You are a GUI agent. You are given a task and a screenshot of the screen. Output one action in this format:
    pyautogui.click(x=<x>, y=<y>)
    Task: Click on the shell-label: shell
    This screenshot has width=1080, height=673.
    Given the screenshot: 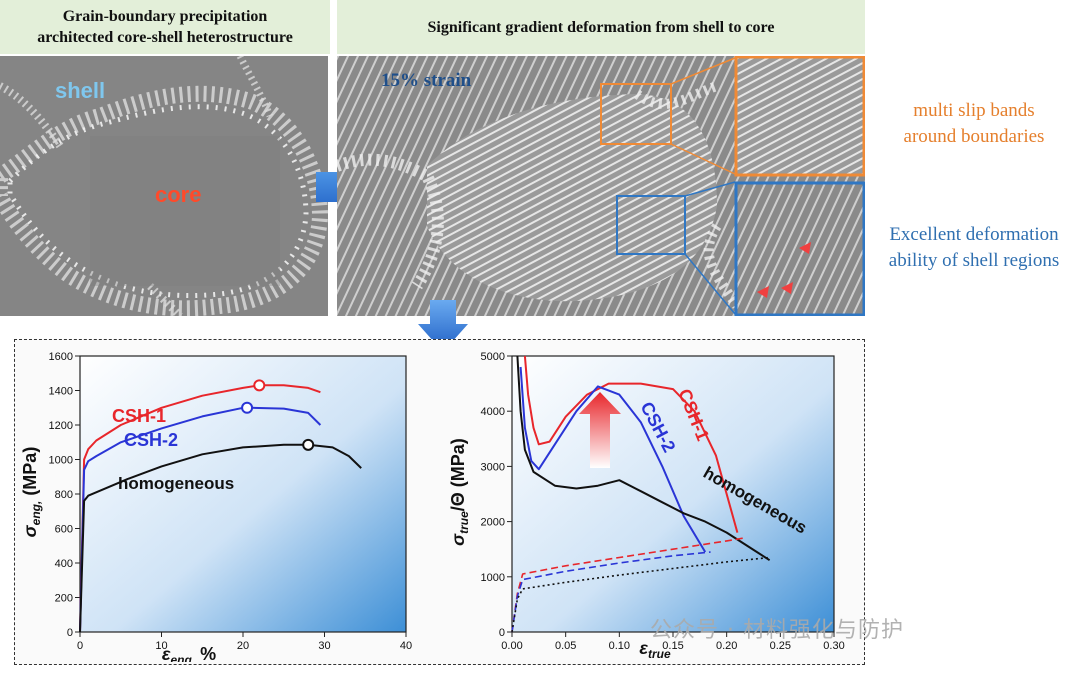 What is the action you would take?
    pyautogui.click(x=80, y=90)
    